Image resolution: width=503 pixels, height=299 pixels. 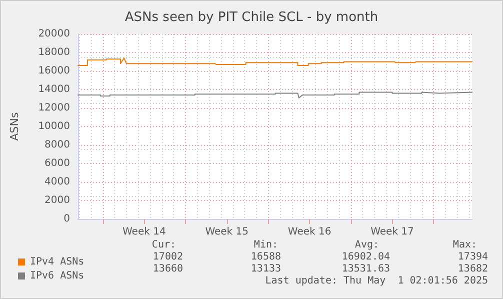 What do you see at coordinates (14, 126) in the screenshot?
I see `y-axis-title: ASNs` at bounding box center [14, 126].